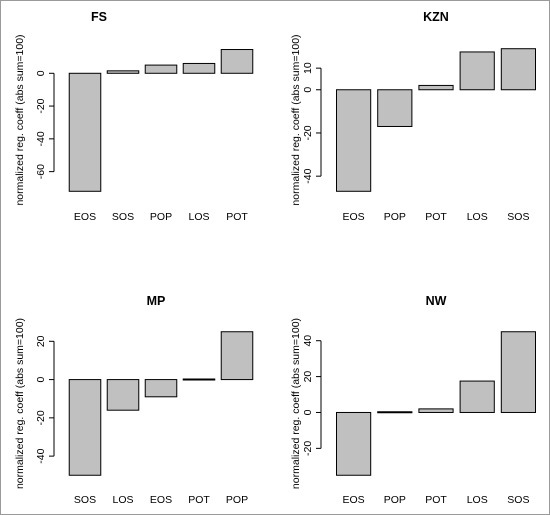 Image resolution: width=550 pixels, height=515 pixels. I want to click on y-tick-label: 40, so click(308, 341).